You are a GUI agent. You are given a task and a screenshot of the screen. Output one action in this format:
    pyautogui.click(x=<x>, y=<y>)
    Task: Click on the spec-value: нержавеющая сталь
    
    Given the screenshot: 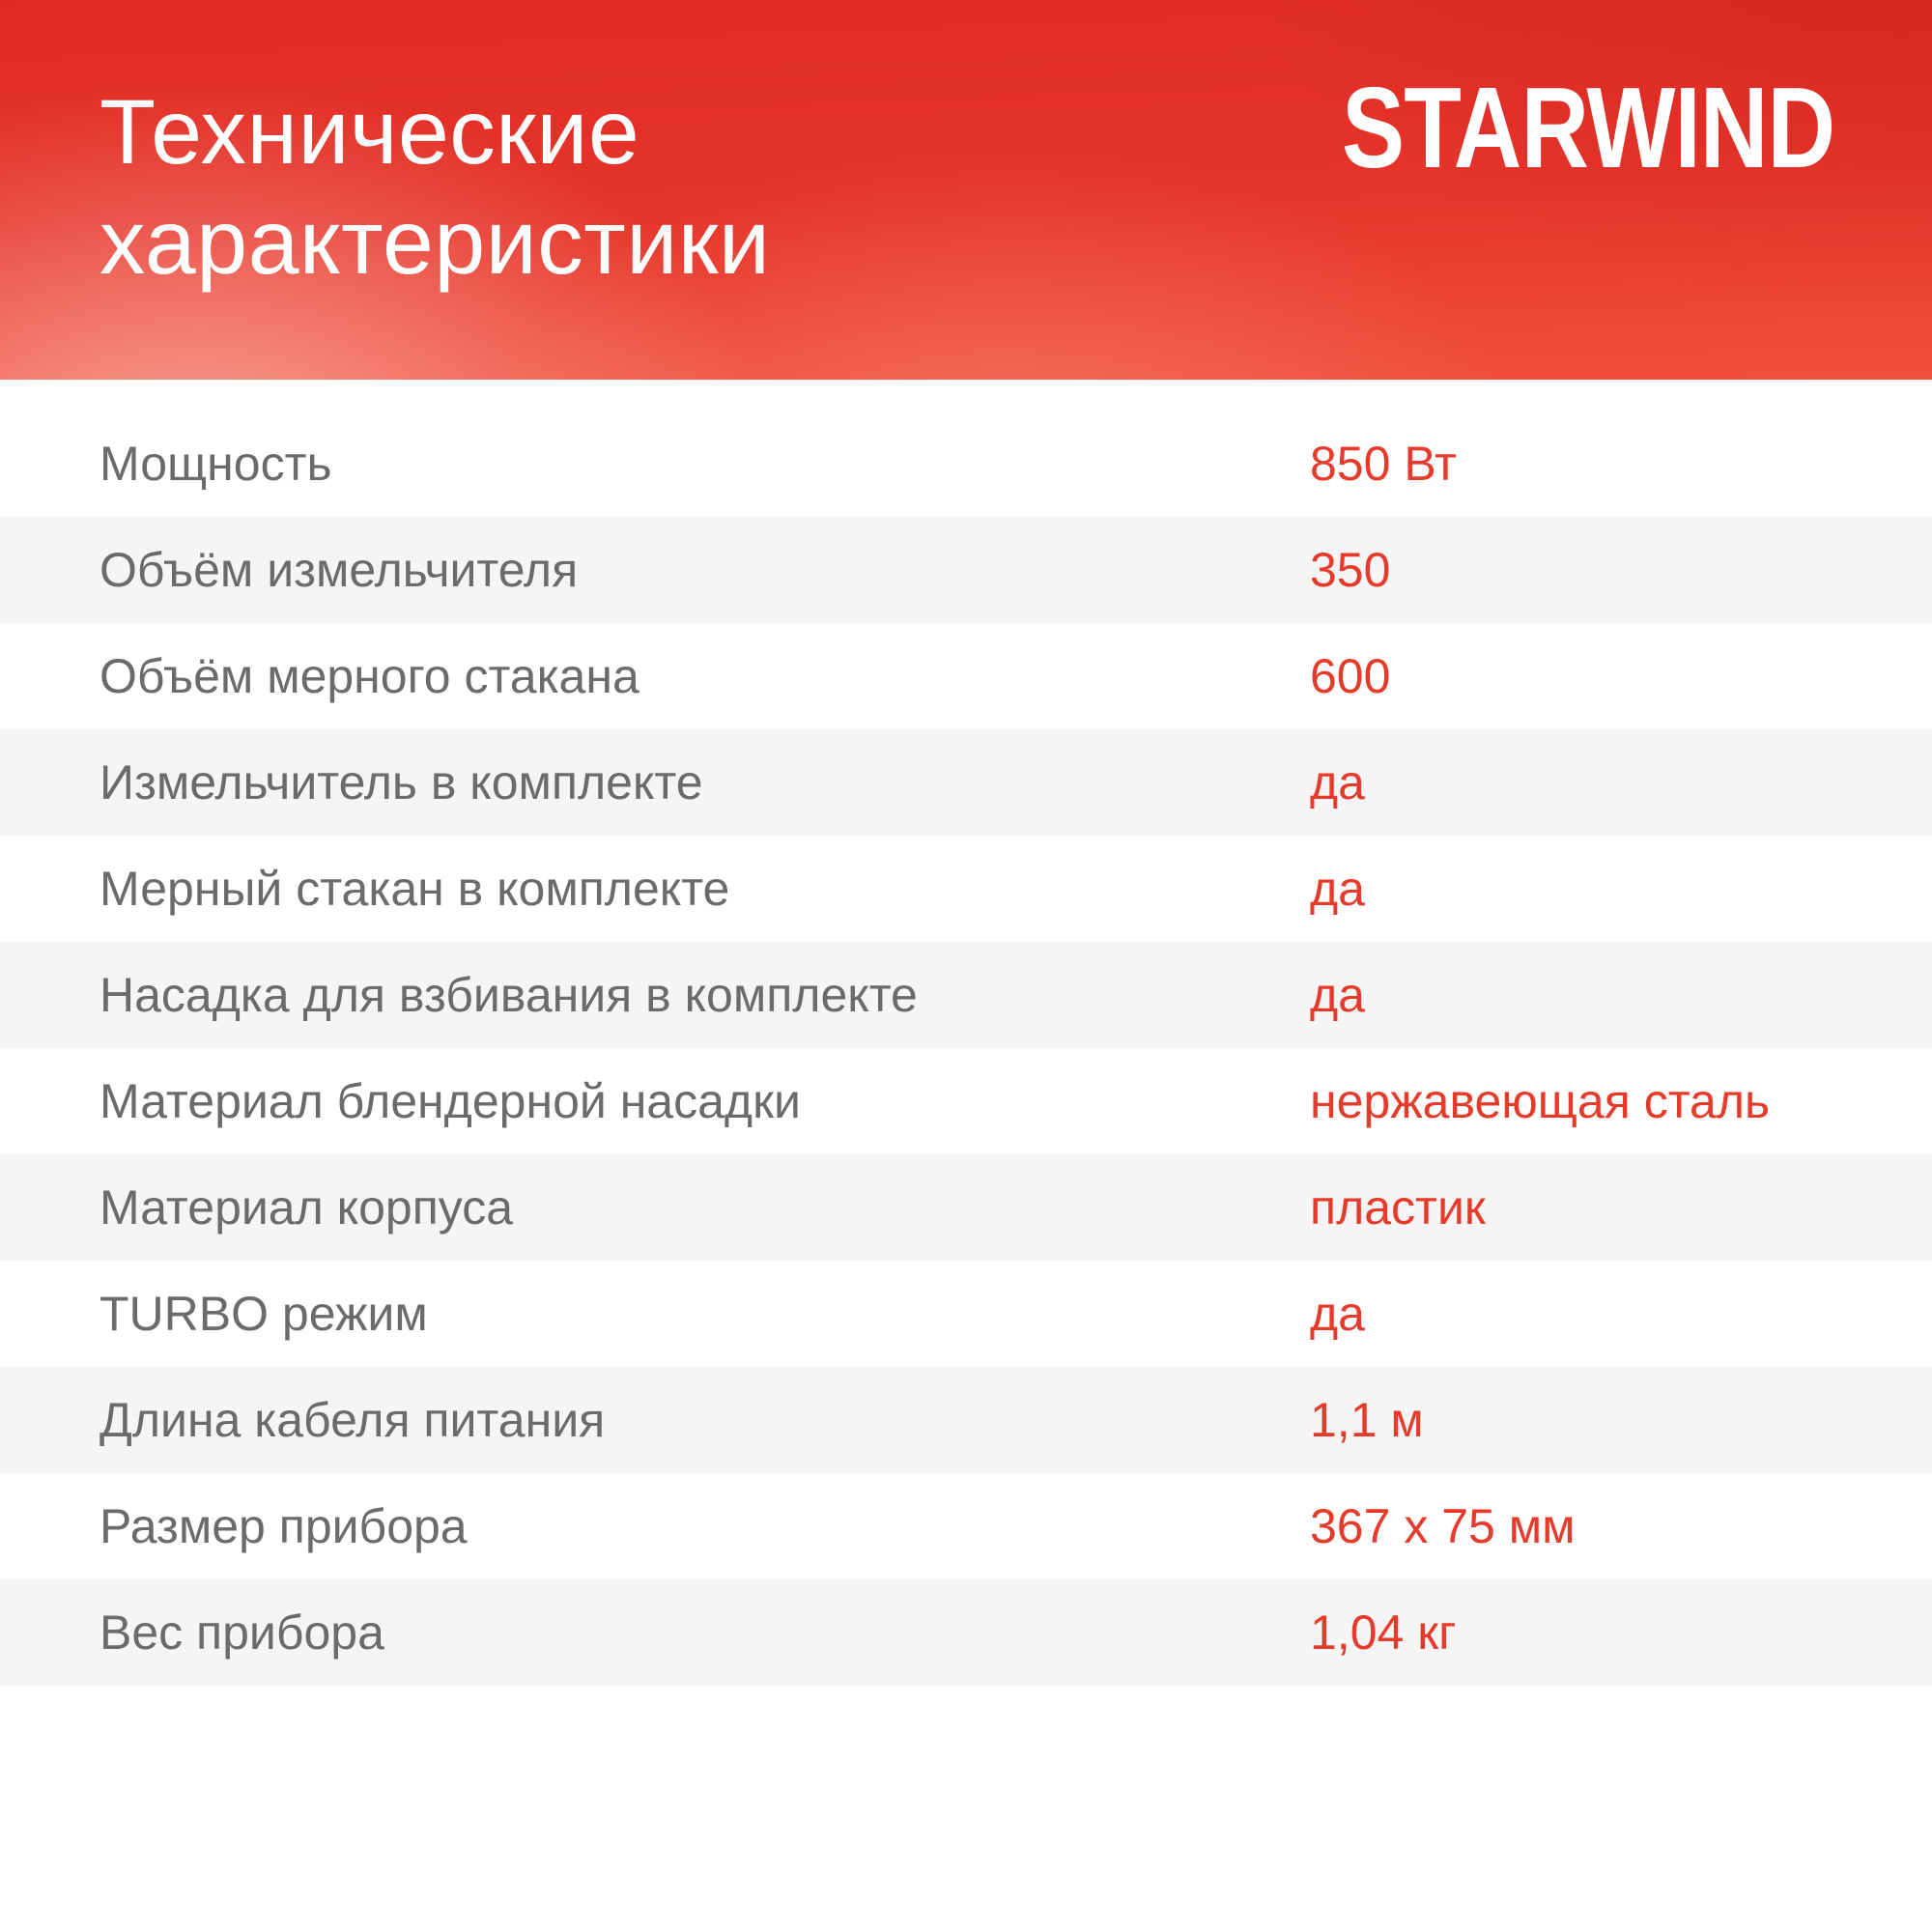 What is the action you would take?
    pyautogui.click(x=1540, y=1101)
    